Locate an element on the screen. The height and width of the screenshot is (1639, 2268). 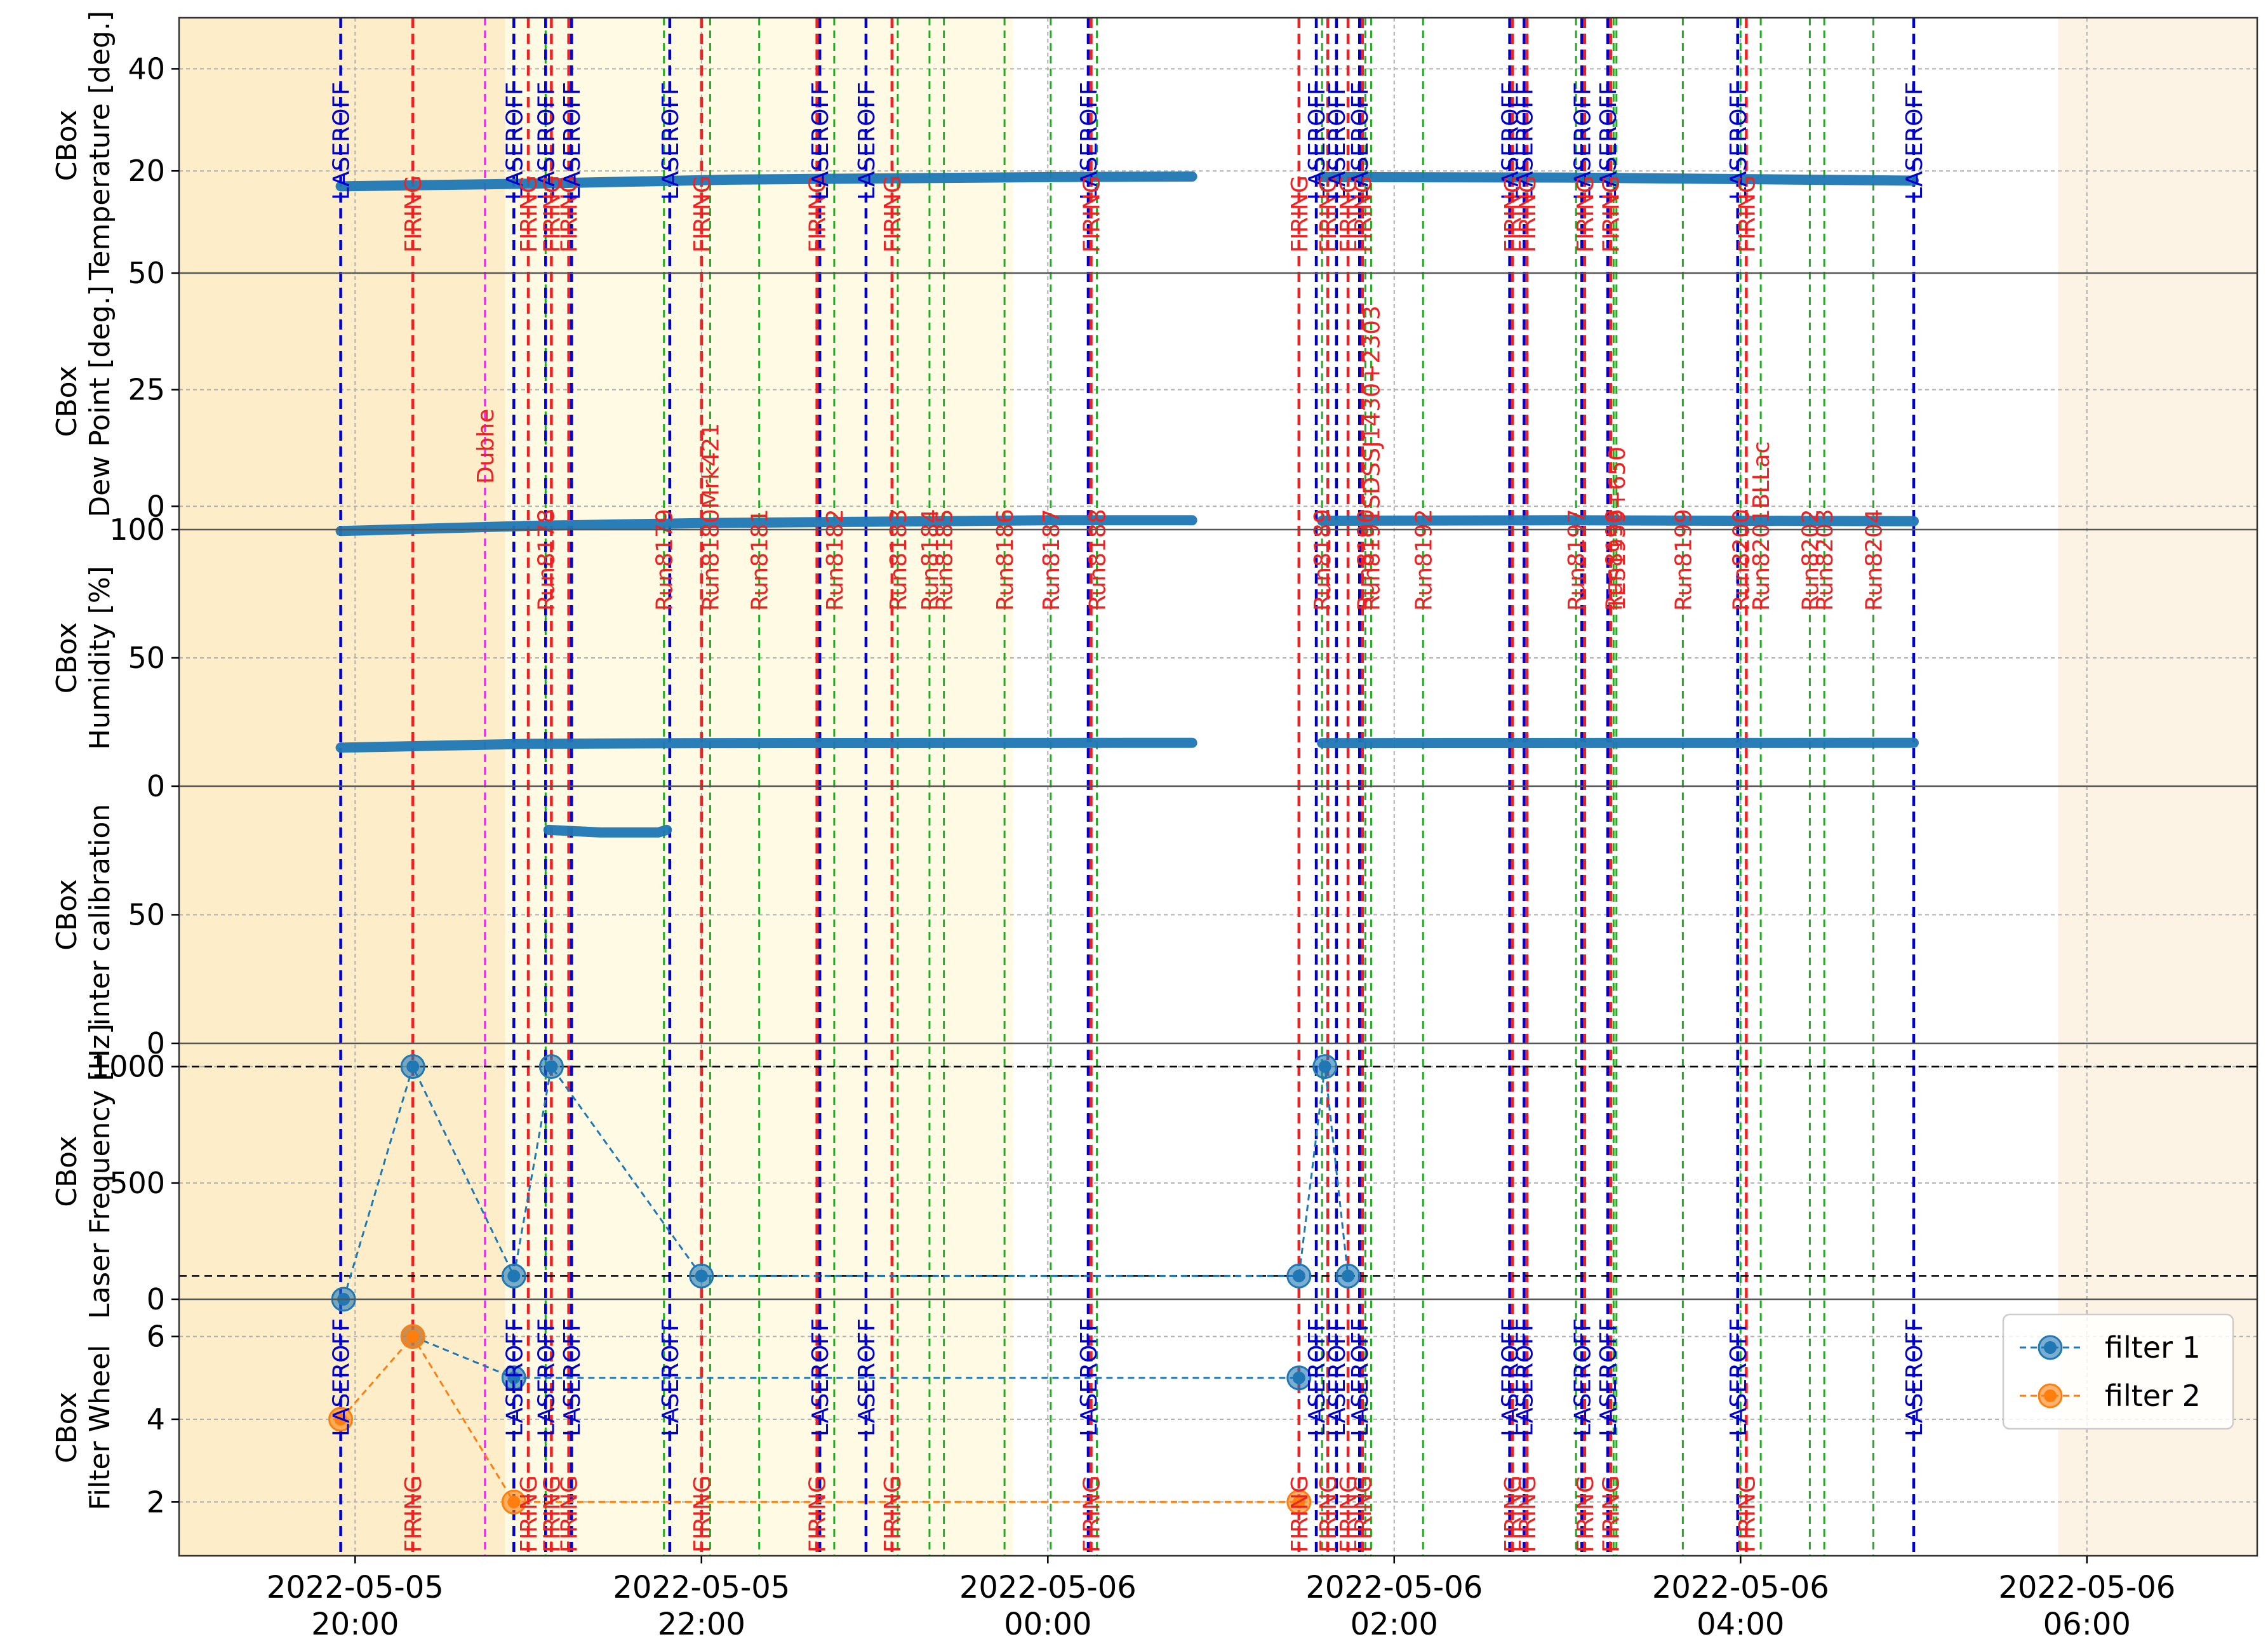
y-tick-label: 50 is located at coordinates (146, 915).